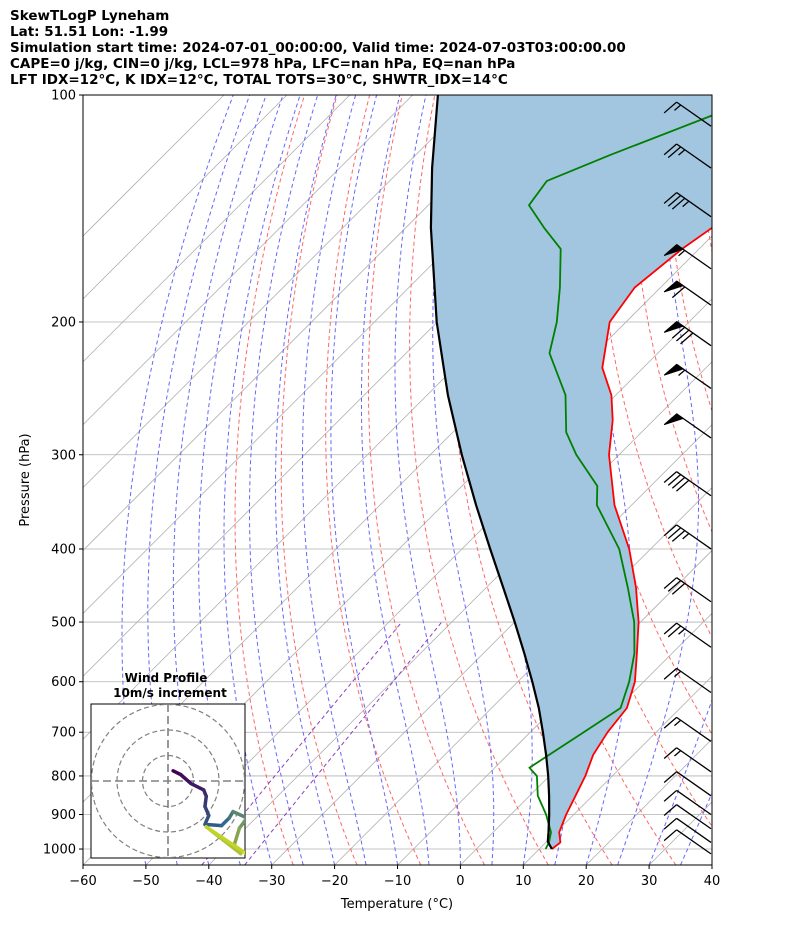  What do you see at coordinates (523, 881) in the screenshot?
I see `x-tick-label: 10` at bounding box center [523, 881].